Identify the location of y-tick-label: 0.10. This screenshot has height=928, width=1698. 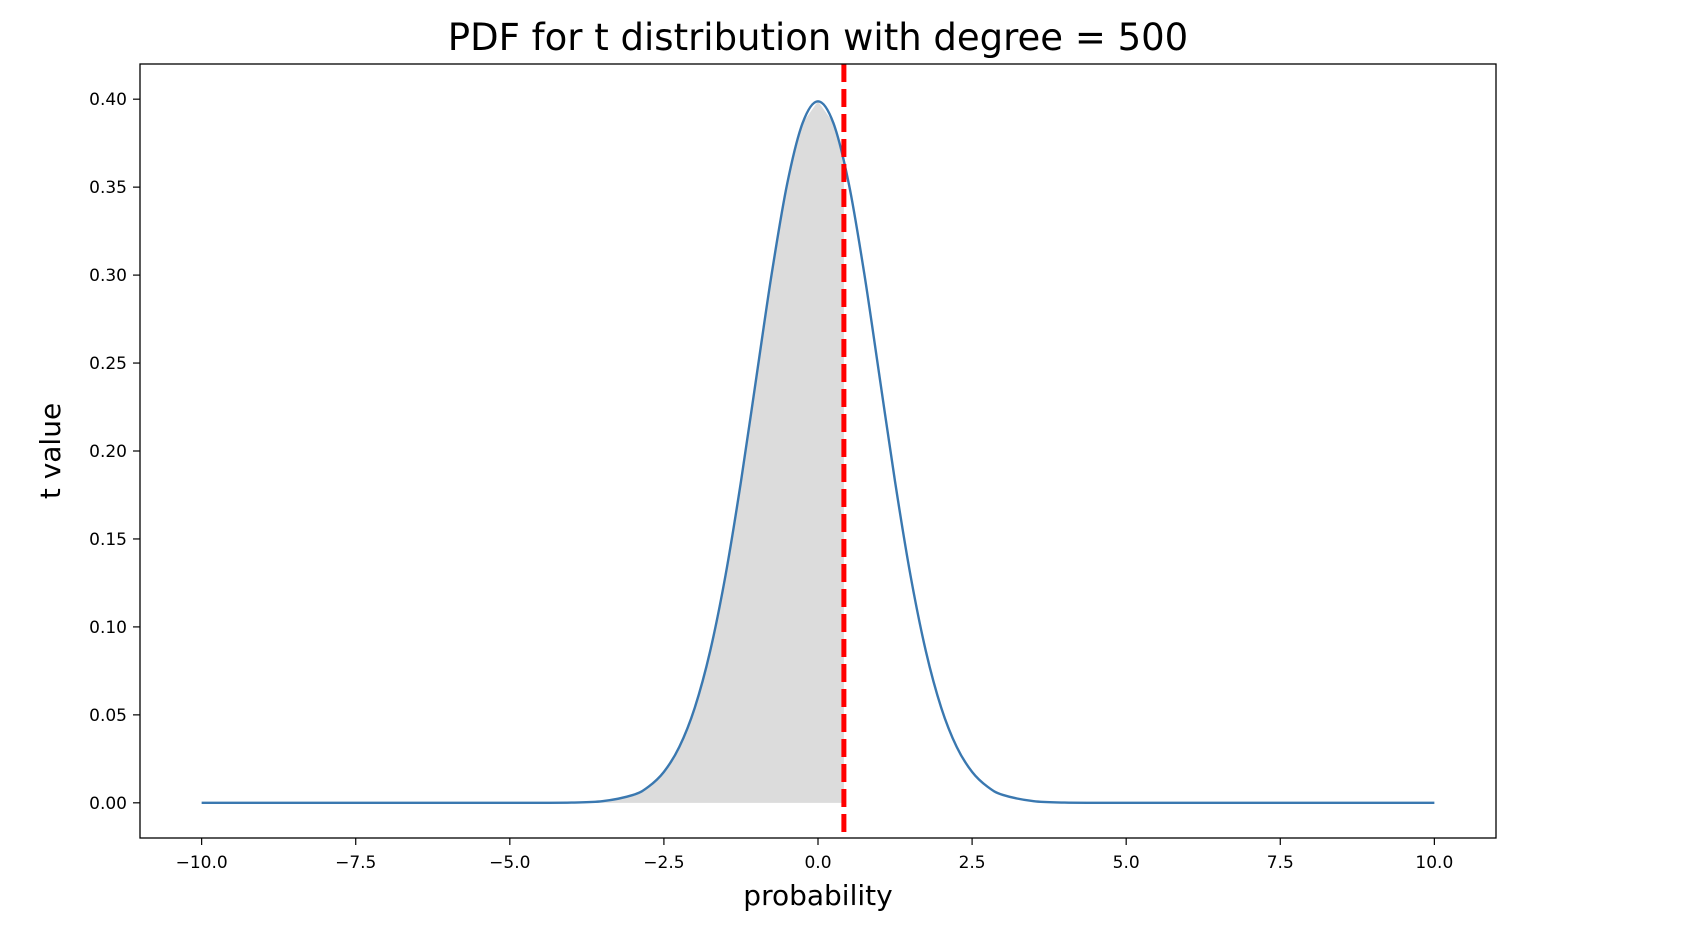
(108, 628).